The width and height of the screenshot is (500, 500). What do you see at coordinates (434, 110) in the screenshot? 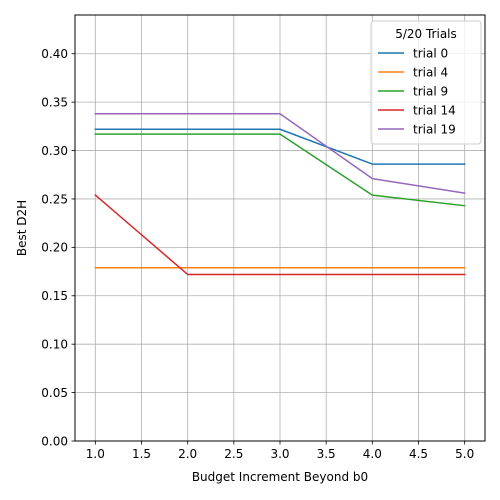
I see `legend-entry-label: trial 14` at bounding box center [434, 110].